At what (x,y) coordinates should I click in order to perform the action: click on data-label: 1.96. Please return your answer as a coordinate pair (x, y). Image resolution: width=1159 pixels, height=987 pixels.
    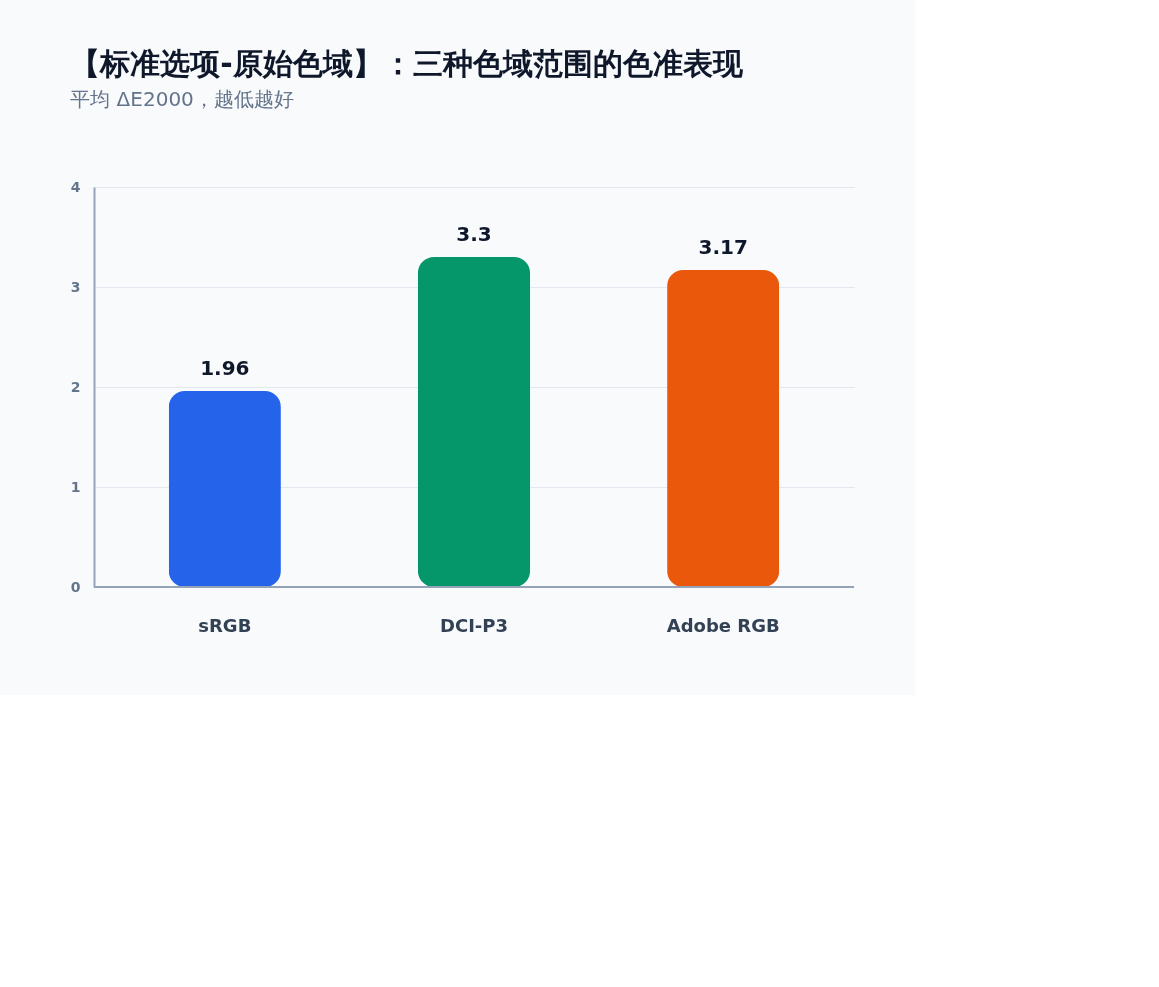
    Looking at the image, I should click on (225, 368).